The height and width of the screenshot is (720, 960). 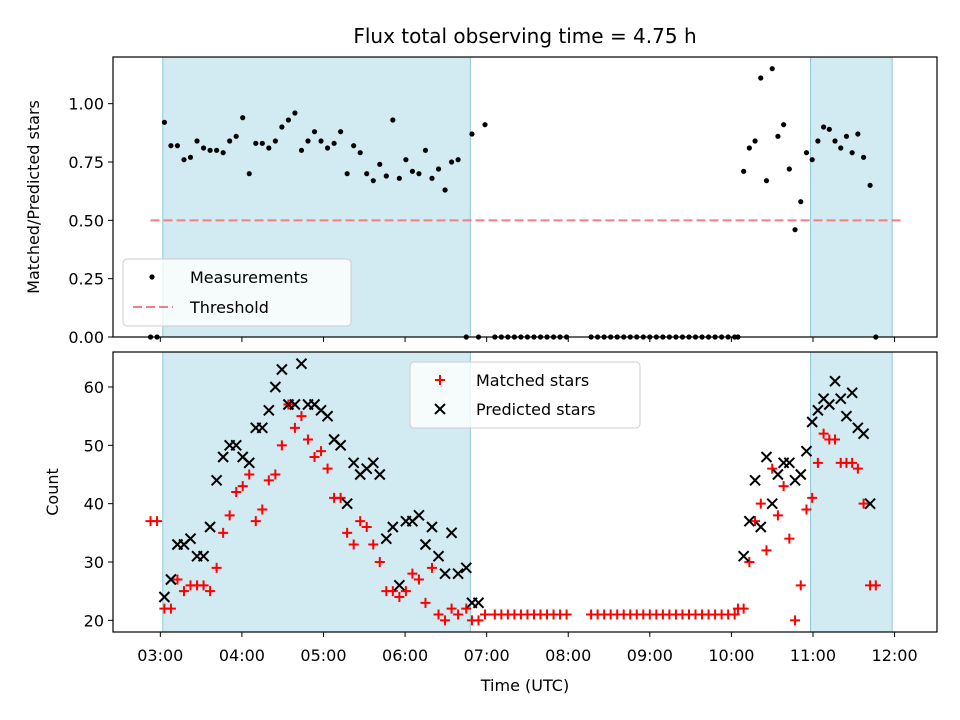 I want to click on bottom-legend: Matched stars Predicted stars, so click(x=525, y=395).